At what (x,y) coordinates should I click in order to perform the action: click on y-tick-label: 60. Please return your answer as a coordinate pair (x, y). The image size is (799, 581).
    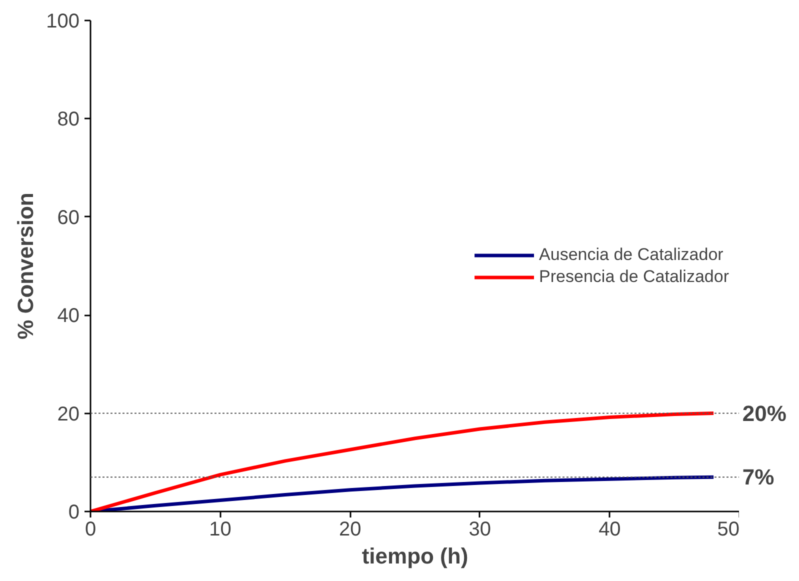
    Looking at the image, I should click on (68, 217).